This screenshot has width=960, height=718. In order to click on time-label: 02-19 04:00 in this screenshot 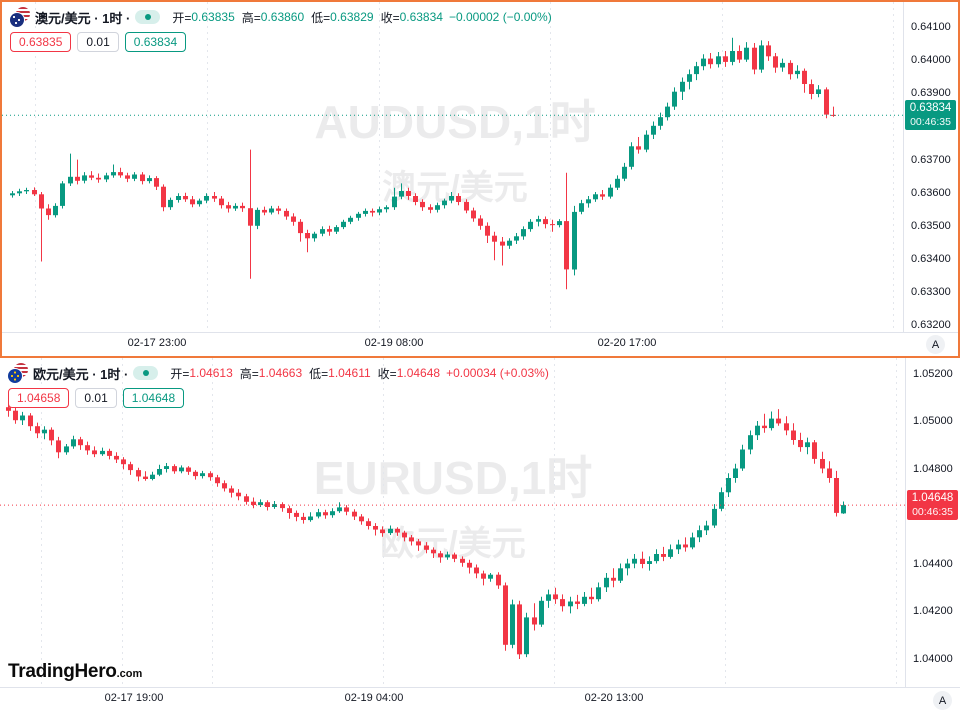, I will do `click(374, 698)`.